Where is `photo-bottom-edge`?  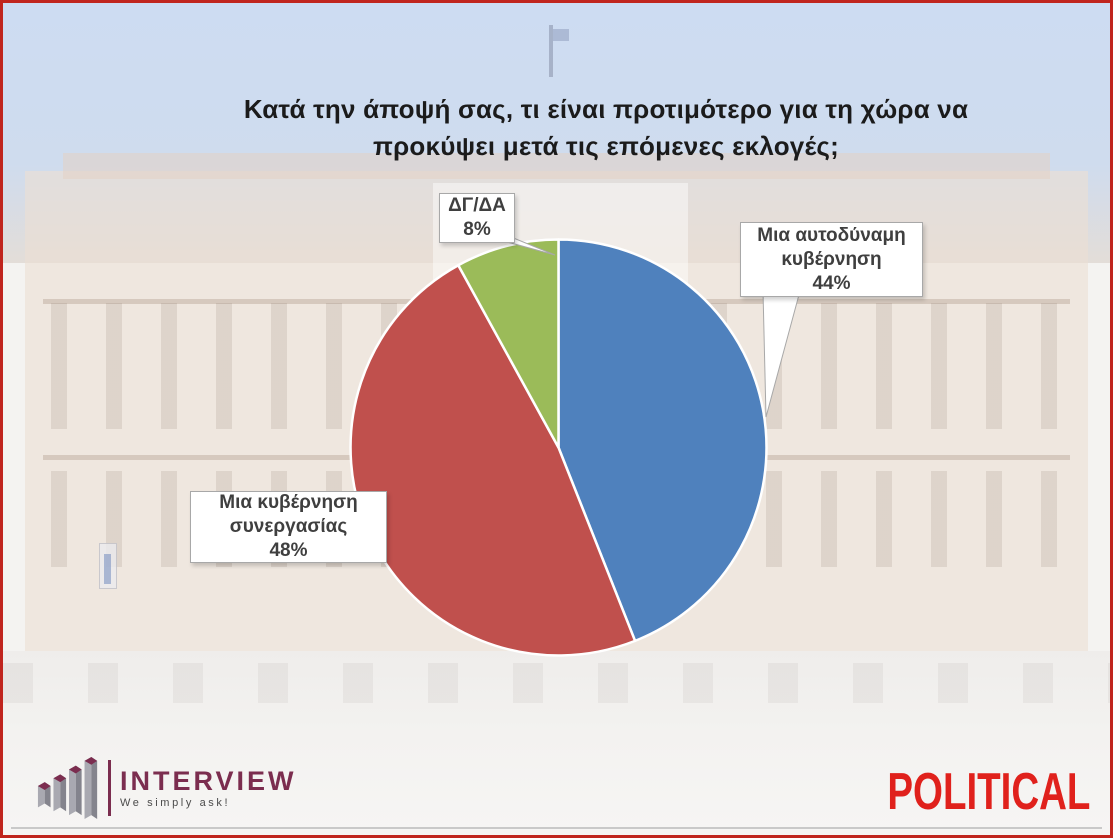
photo-bottom-edge is located at coordinates (556, 828).